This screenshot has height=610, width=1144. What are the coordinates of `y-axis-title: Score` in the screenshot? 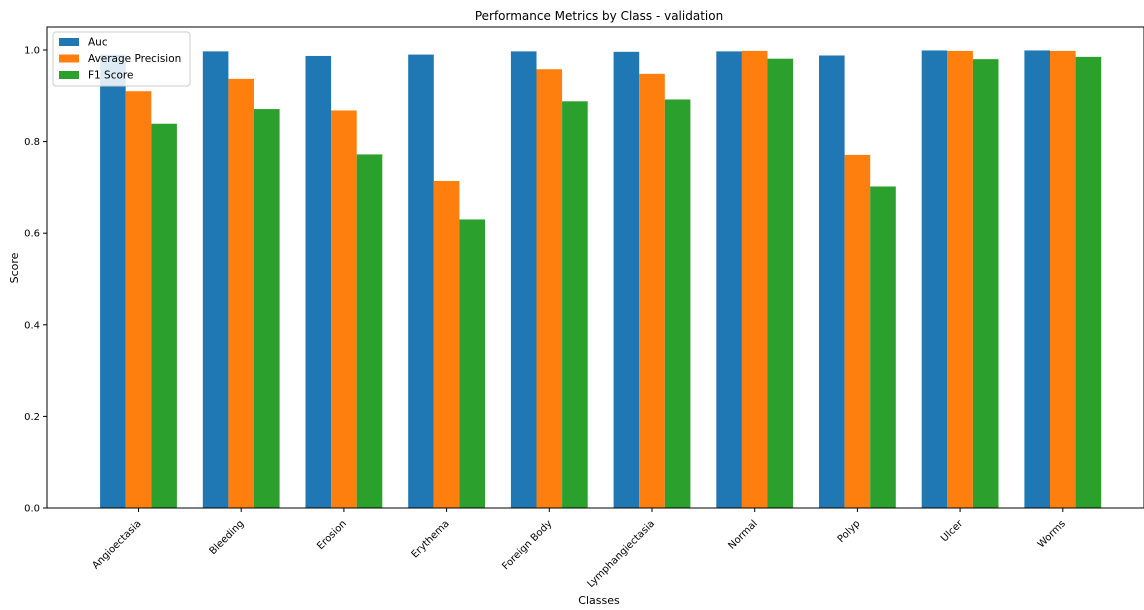 It's located at (14, 267).